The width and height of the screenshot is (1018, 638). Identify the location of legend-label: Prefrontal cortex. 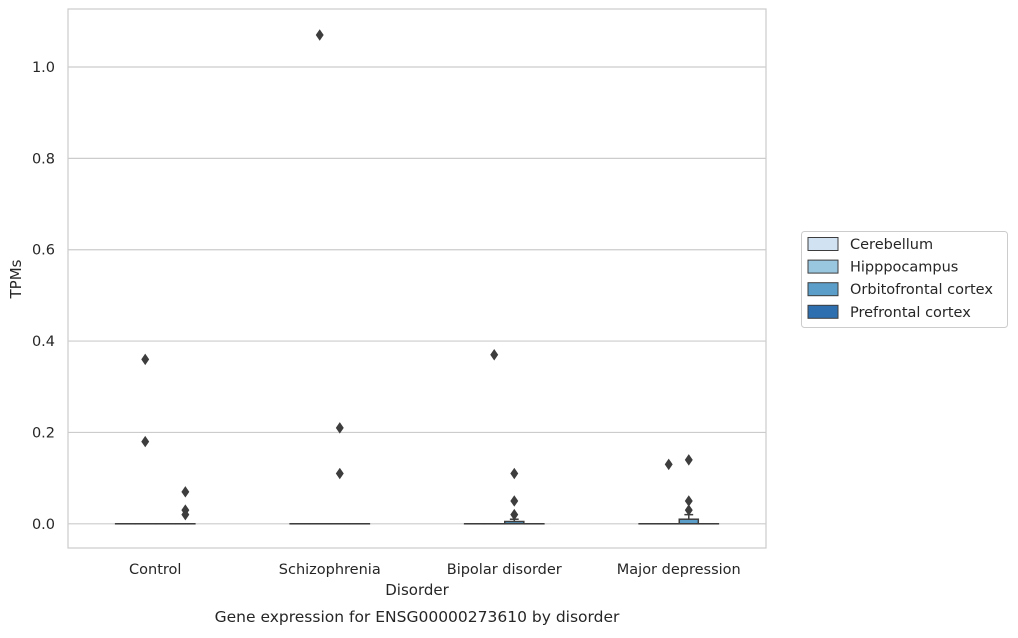
(910, 313).